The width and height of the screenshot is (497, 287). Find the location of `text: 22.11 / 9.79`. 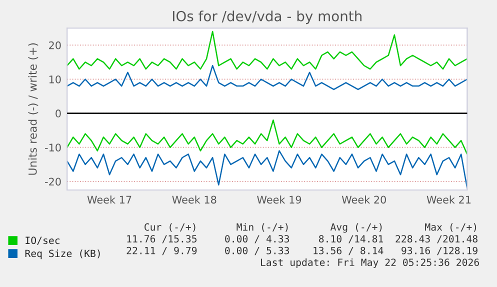

text: 22.11 / 9.79 is located at coordinates (161, 251).